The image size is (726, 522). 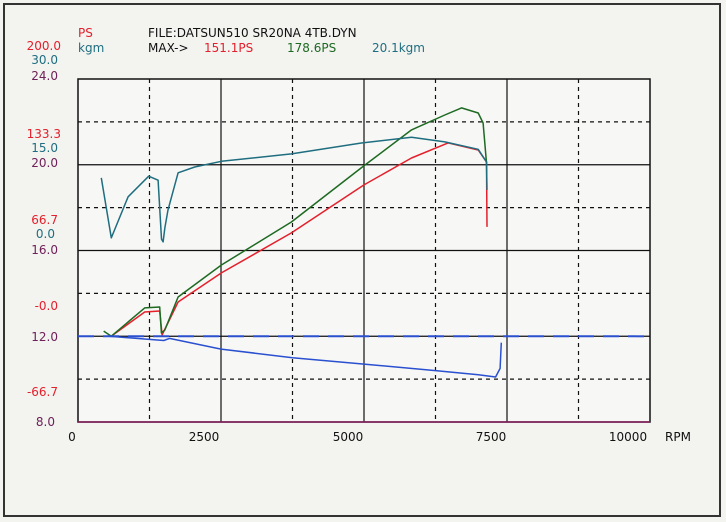 What do you see at coordinates (628, 437) in the screenshot?
I see `x-tick: 10000` at bounding box center [628, 437].